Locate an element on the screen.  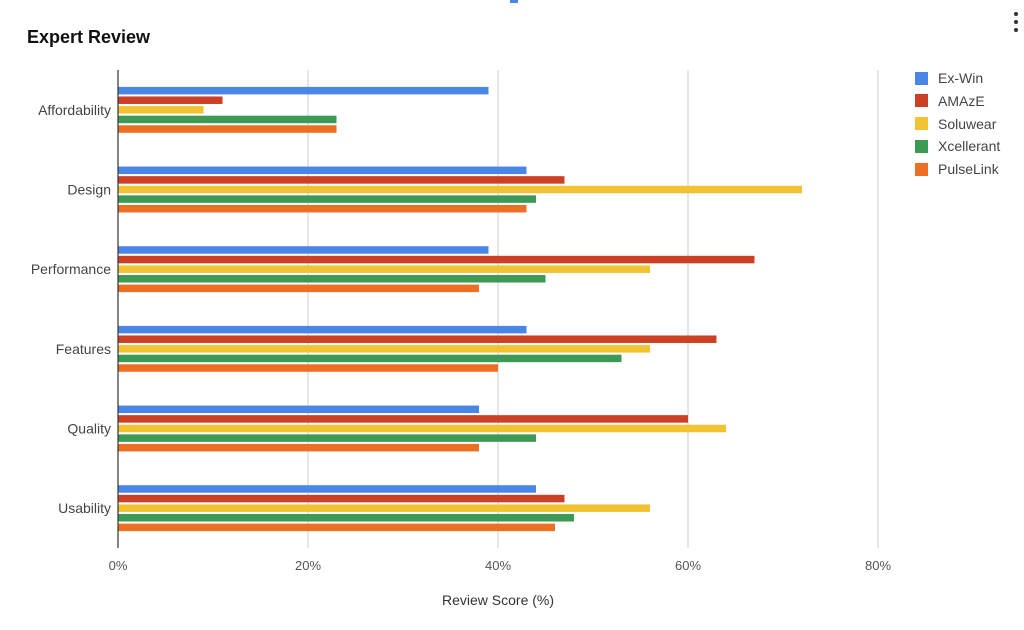
legend-item: PulseLink is located at coordinates (957, 169).